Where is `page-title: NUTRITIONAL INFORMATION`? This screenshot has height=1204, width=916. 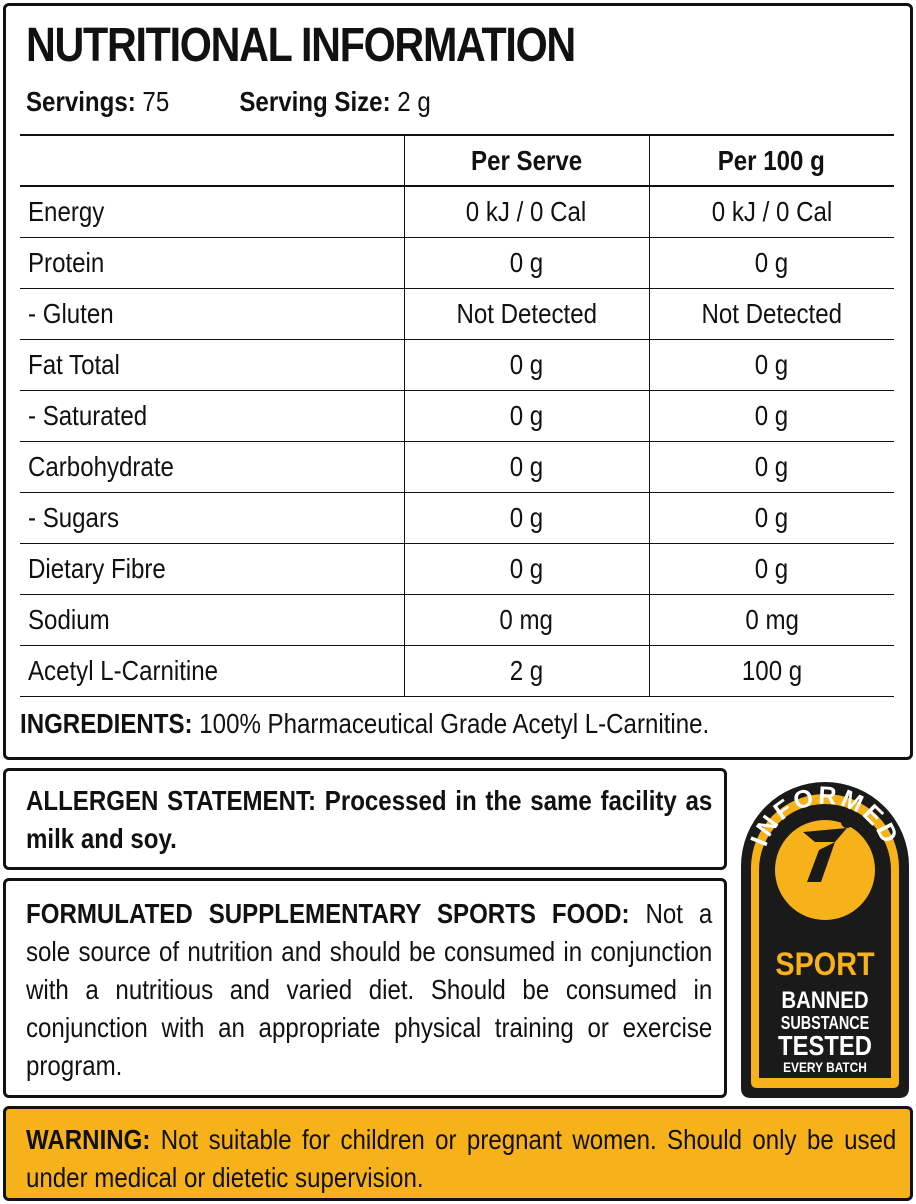 page-title: NUTRITIONAL INFORMATION is located at coordinates (301, 45).